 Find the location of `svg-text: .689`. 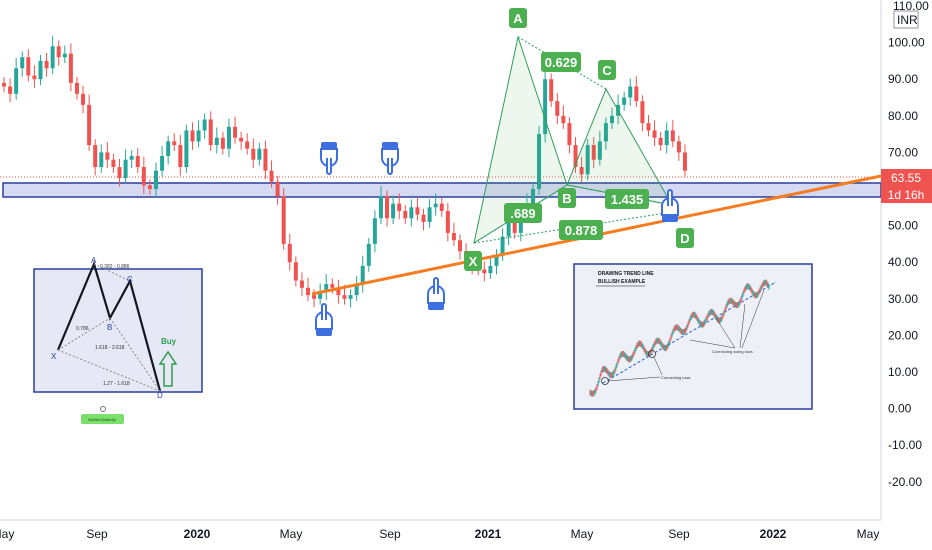

svg-text: .689 is located at coordinates (522, 213).